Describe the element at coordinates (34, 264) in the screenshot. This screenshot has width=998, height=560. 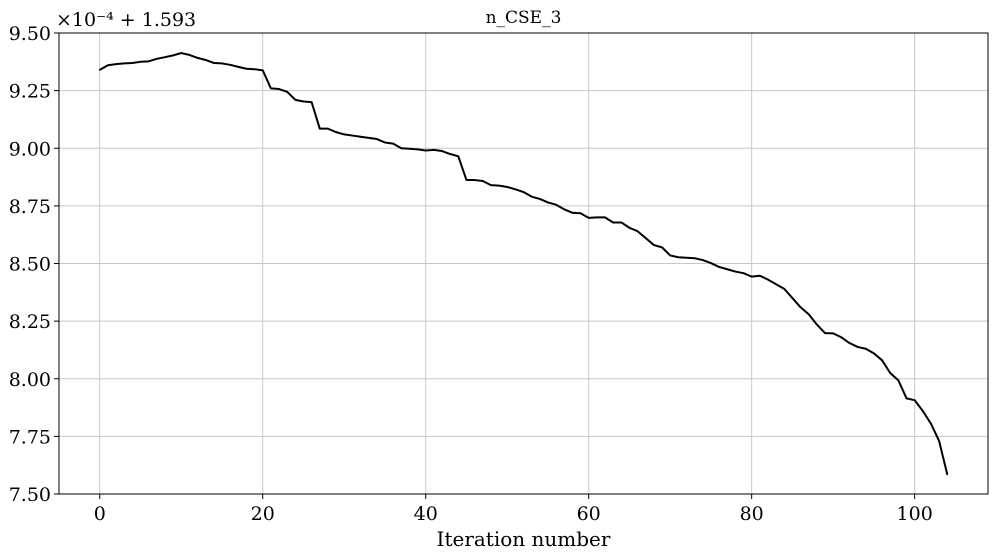
I see `y-axis-ticks: 7.50 7.75 8.00 8.25 8.50 8.75 9.00 9.25 9.50` at that location.